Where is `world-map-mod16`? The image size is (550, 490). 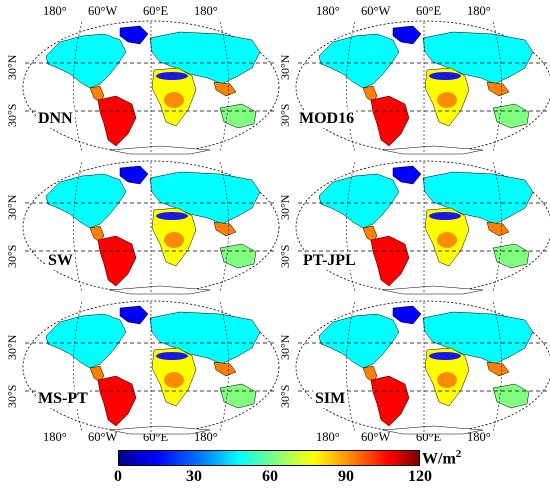
world-map-mod16 is located at coordinates (422, 87).